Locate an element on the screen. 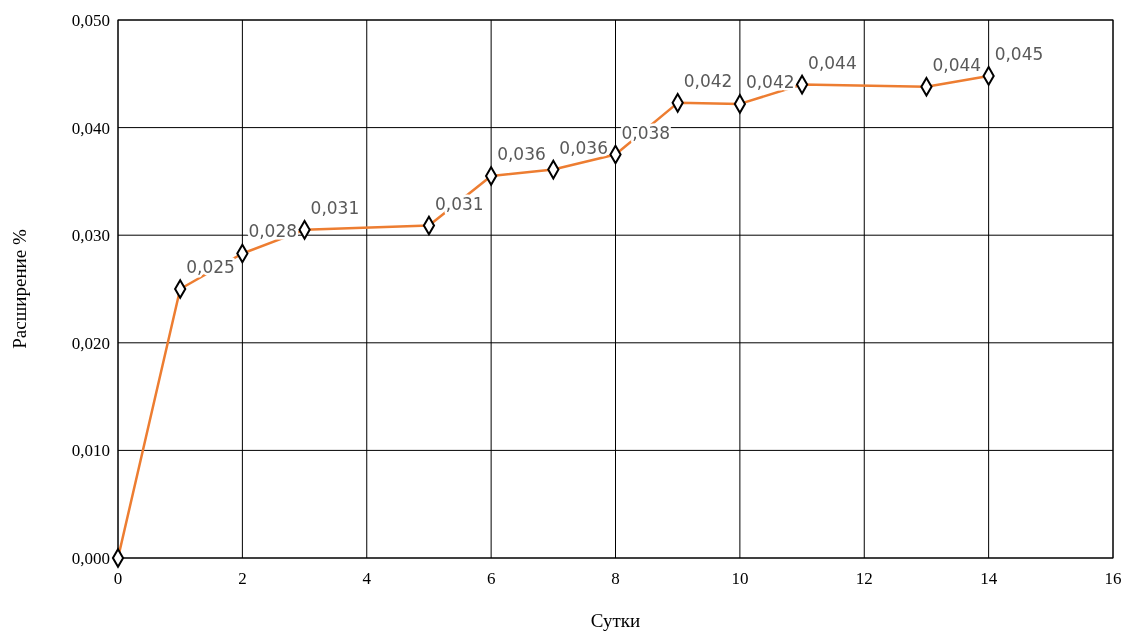  x-tick-label: 8 is located at coordinates (615, 578).